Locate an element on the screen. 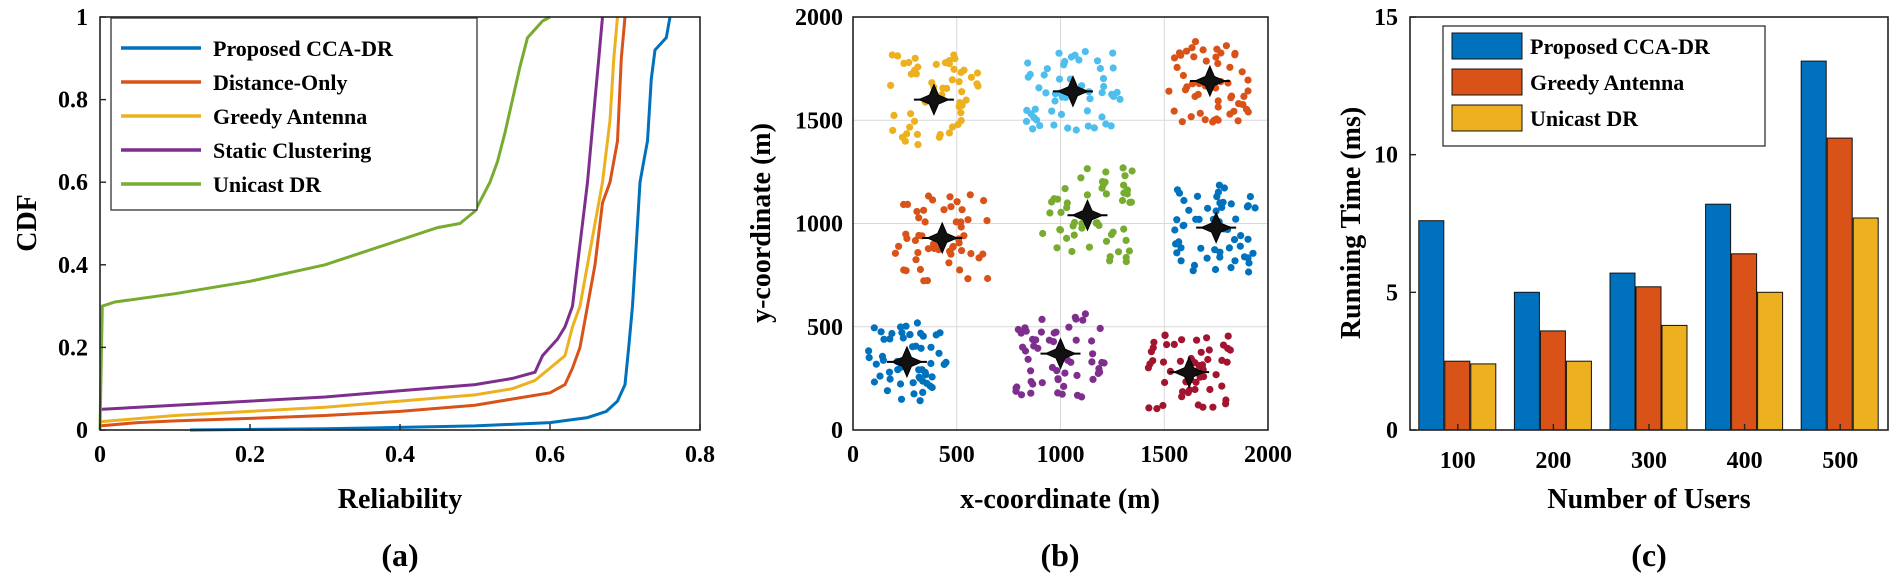 This screenshot has height=576, width=1900. panel-b-x-tick-label-1: 500 is located at coordinates (957, 455).